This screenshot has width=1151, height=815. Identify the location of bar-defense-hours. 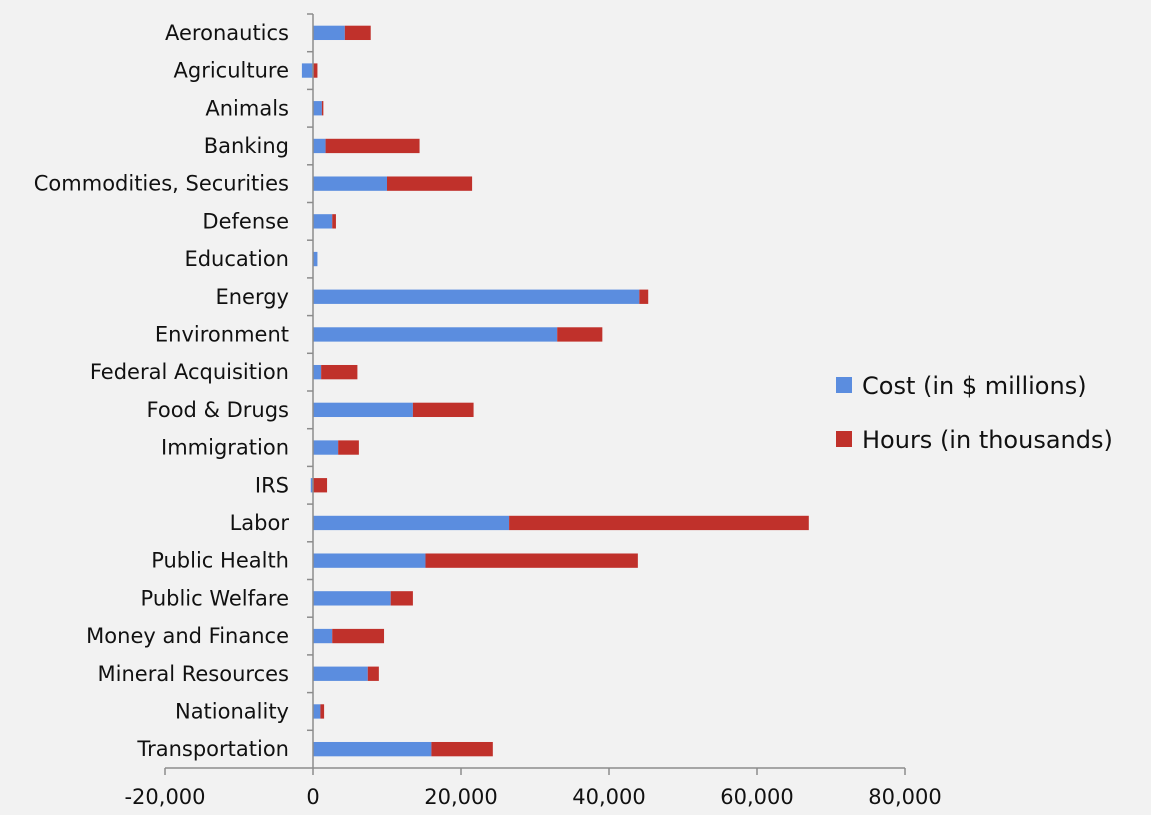
(334, 221).